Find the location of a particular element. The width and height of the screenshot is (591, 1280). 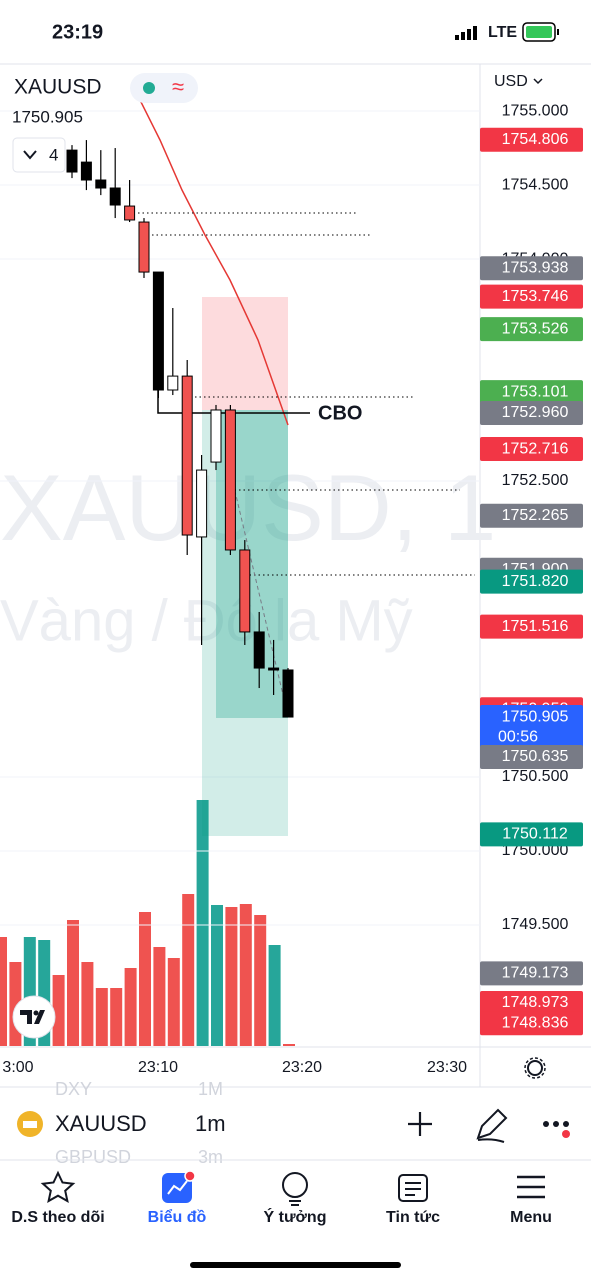

x-tick-label: 23:10 is located at coordinates (158, 1067).